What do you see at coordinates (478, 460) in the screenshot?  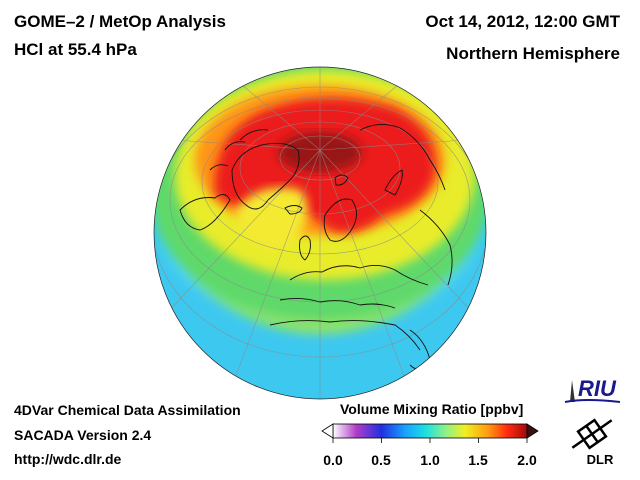 I see `colorbar-tick-3: 1.5` at bounding box center [478, 460].